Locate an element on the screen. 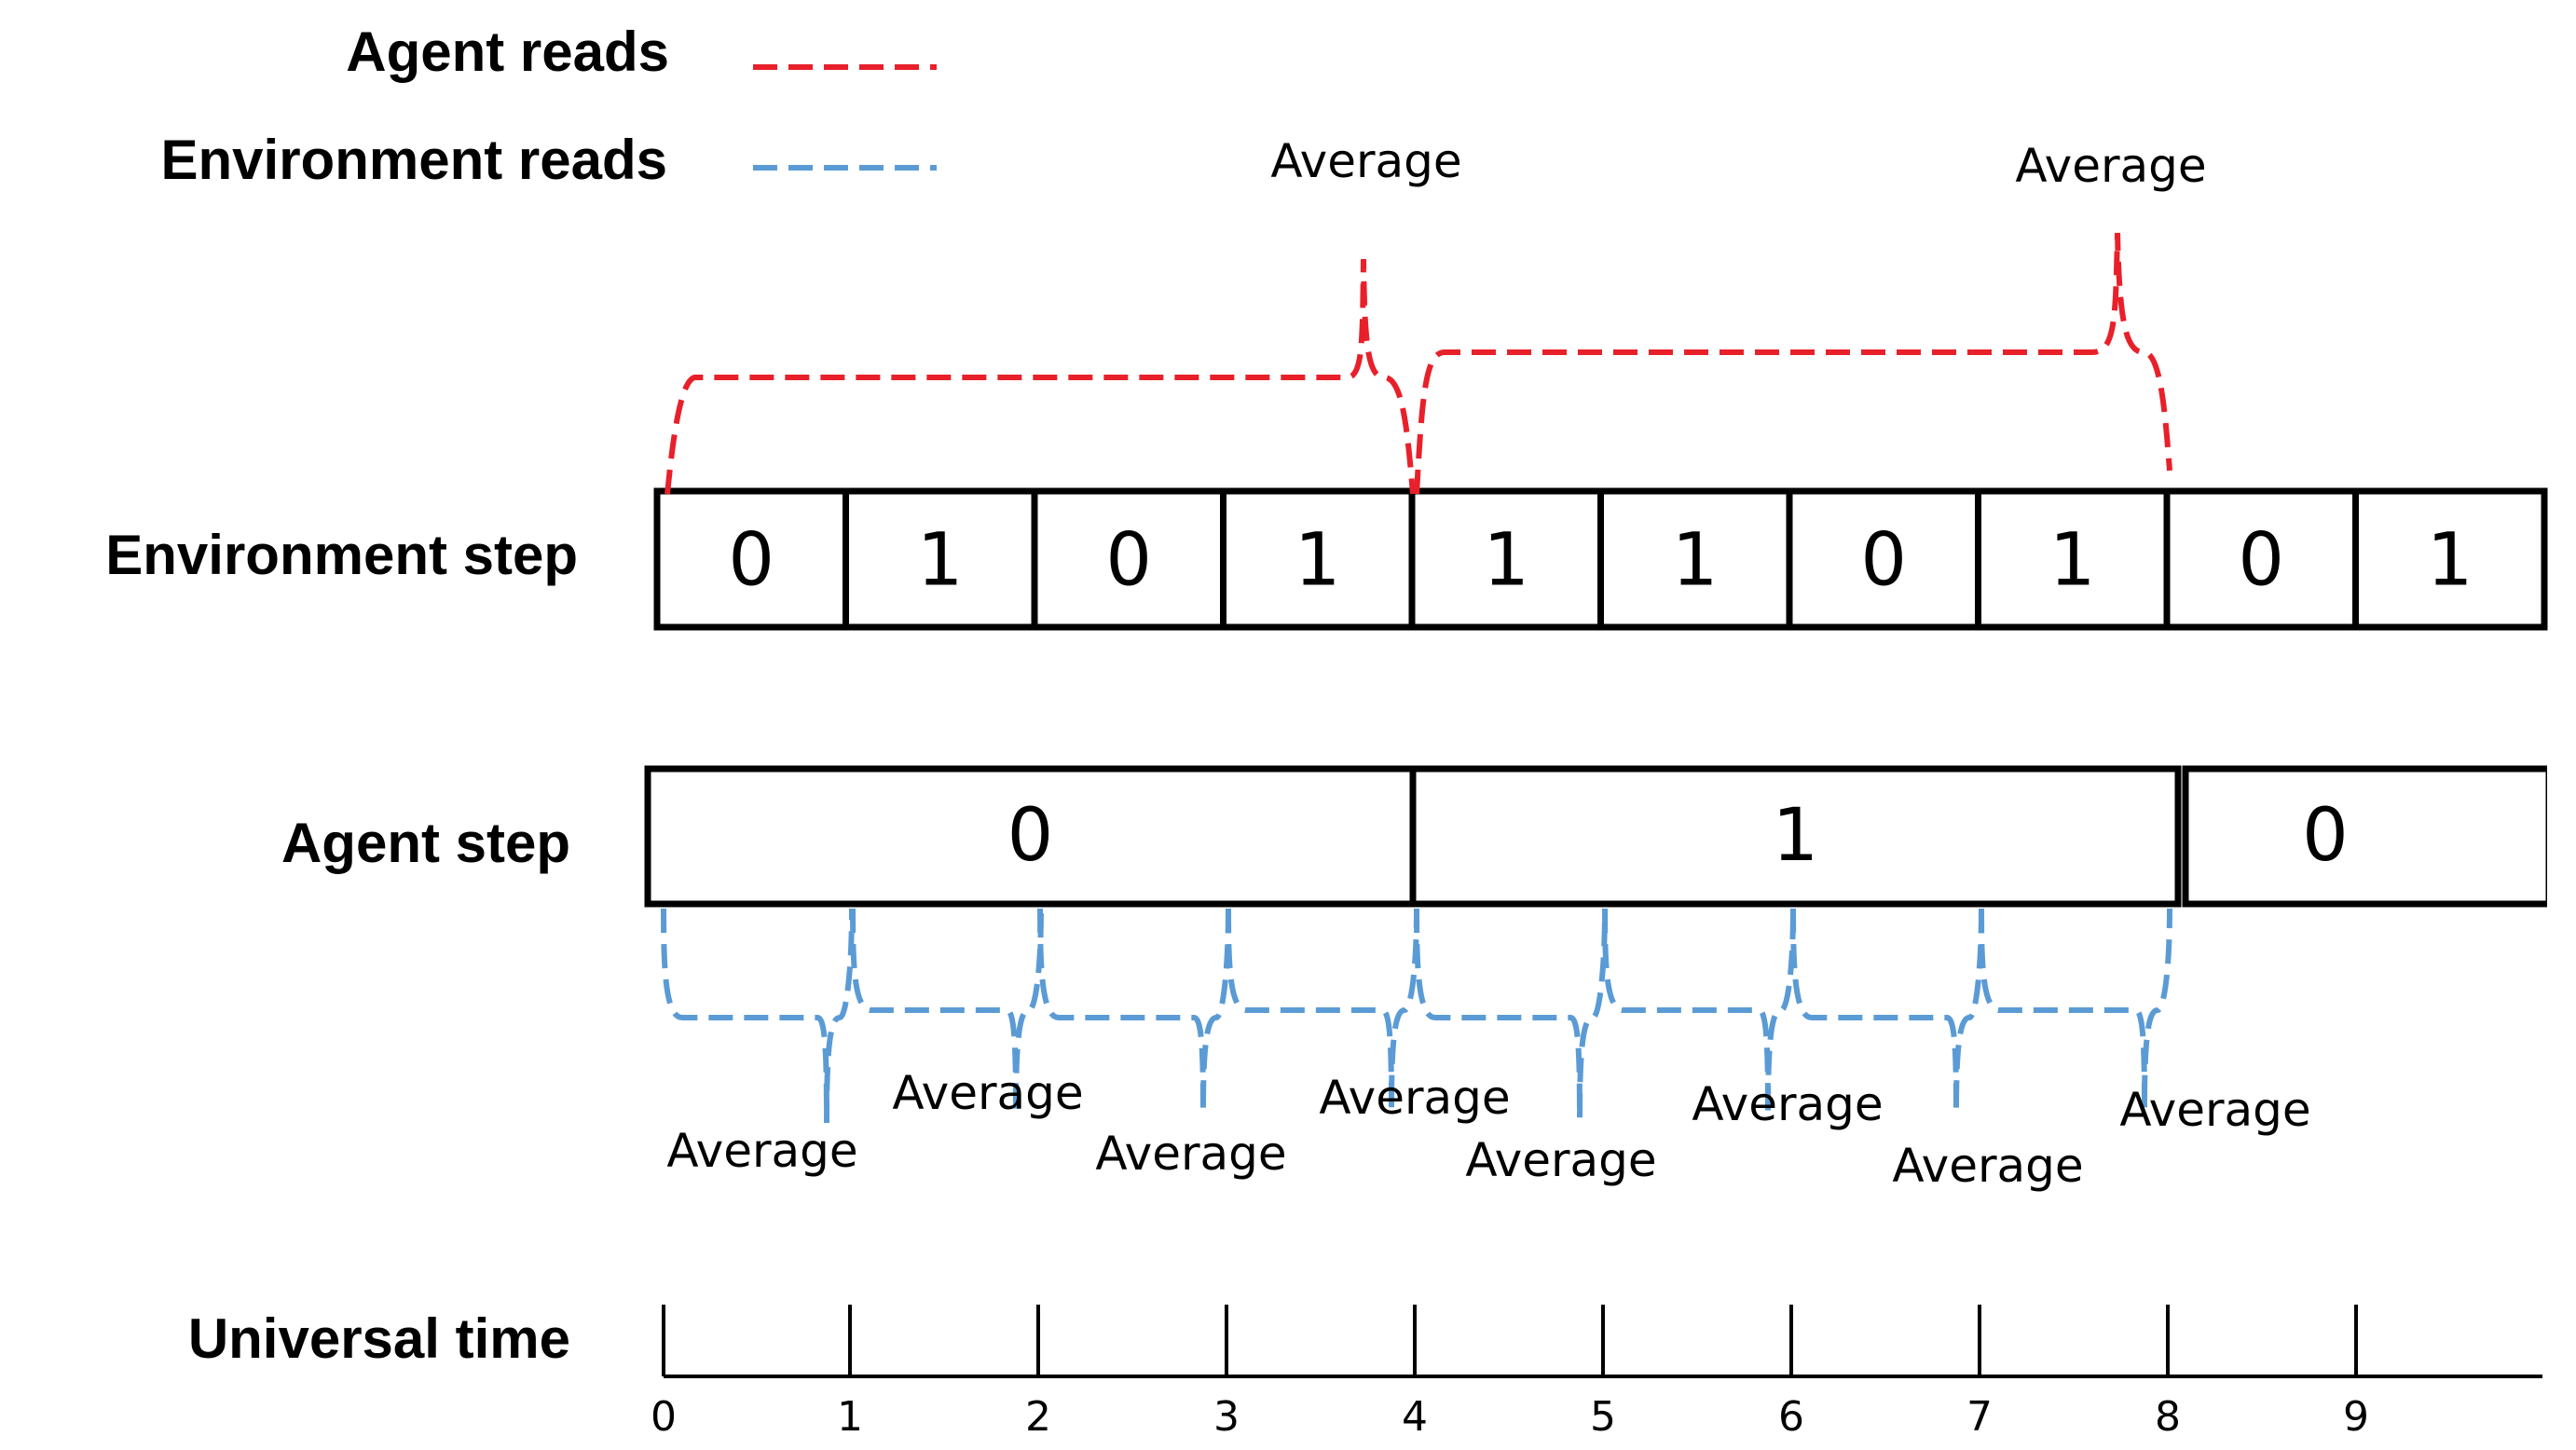 This screenshot has height=1450, width=2576. environment-step-row: 0 1 0 1 1 1 0 1 0 1 is located at coordinates (1600, 559).